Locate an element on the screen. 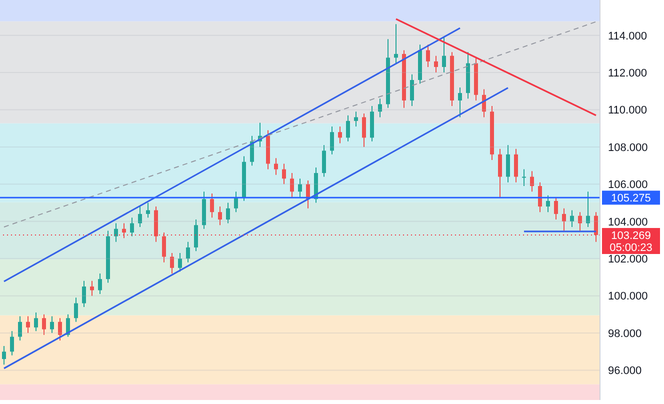 This screenshot has height=404, width=664. y-tick-label: 96.000 is located at coordinates (625, 371).